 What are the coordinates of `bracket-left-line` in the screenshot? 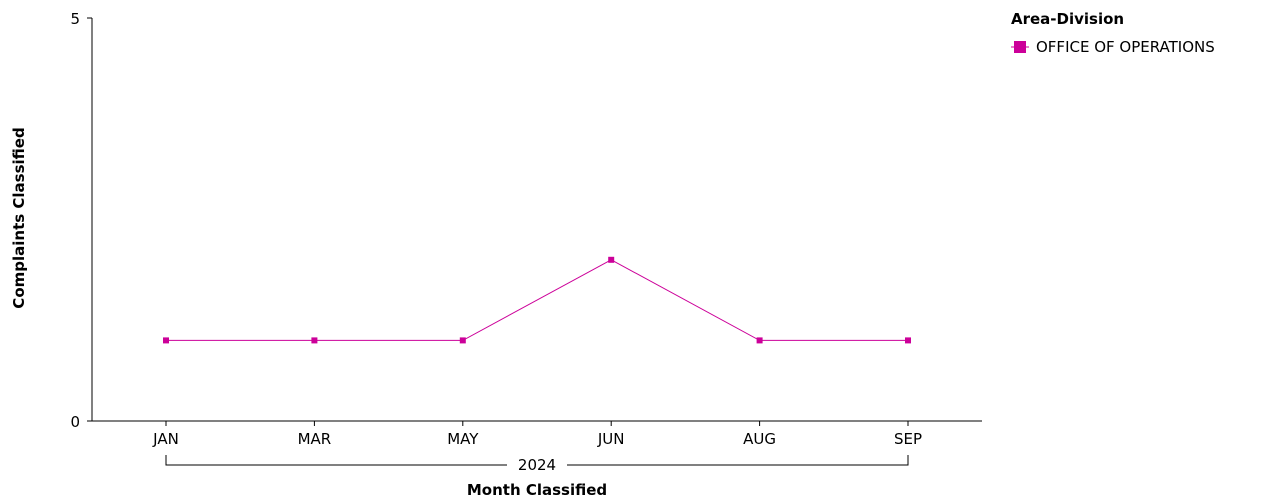 It's located at (336, 460).